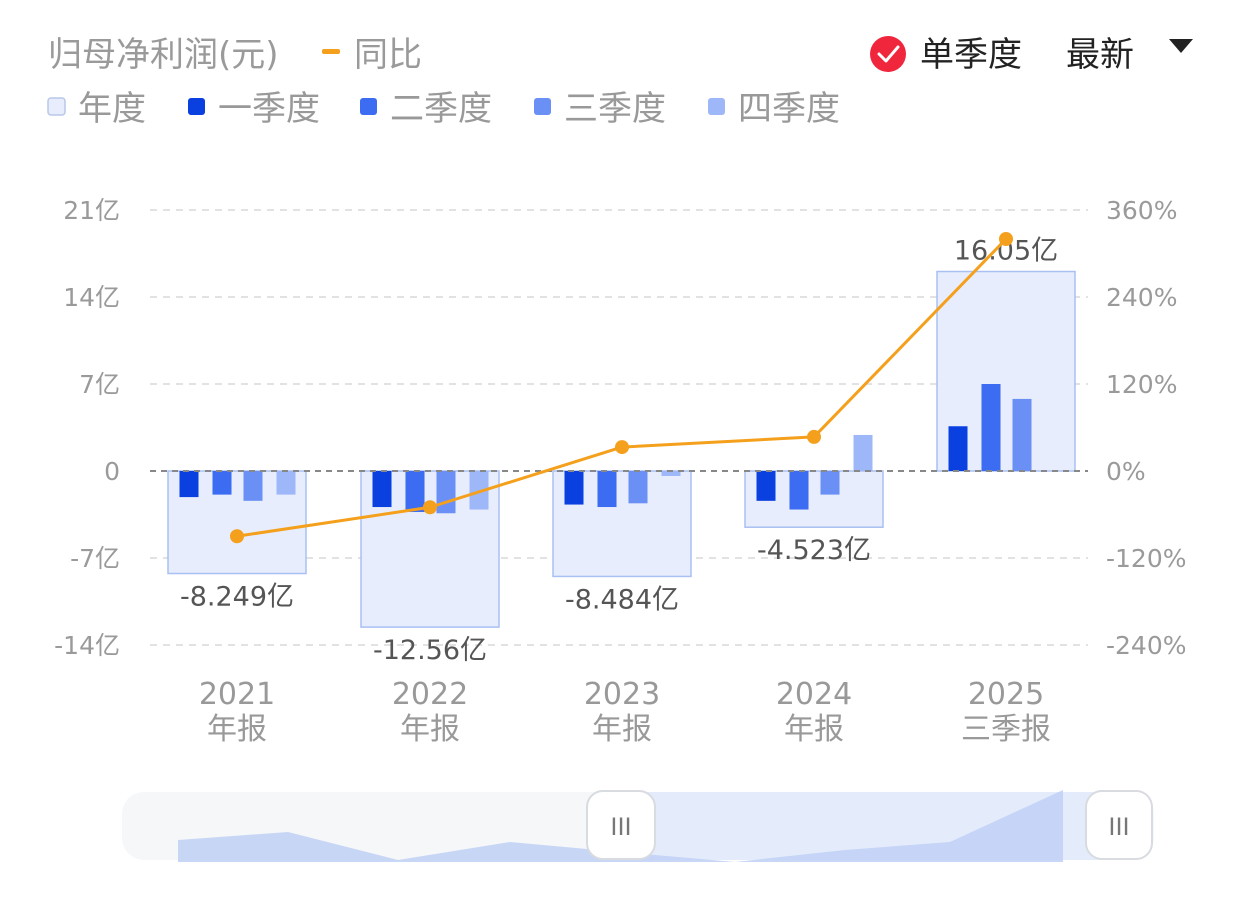  What do you see at coordinates (87, 645) in the screenshot?
I see `y-tick-label: -14亿` at bounding box center [87, 645].